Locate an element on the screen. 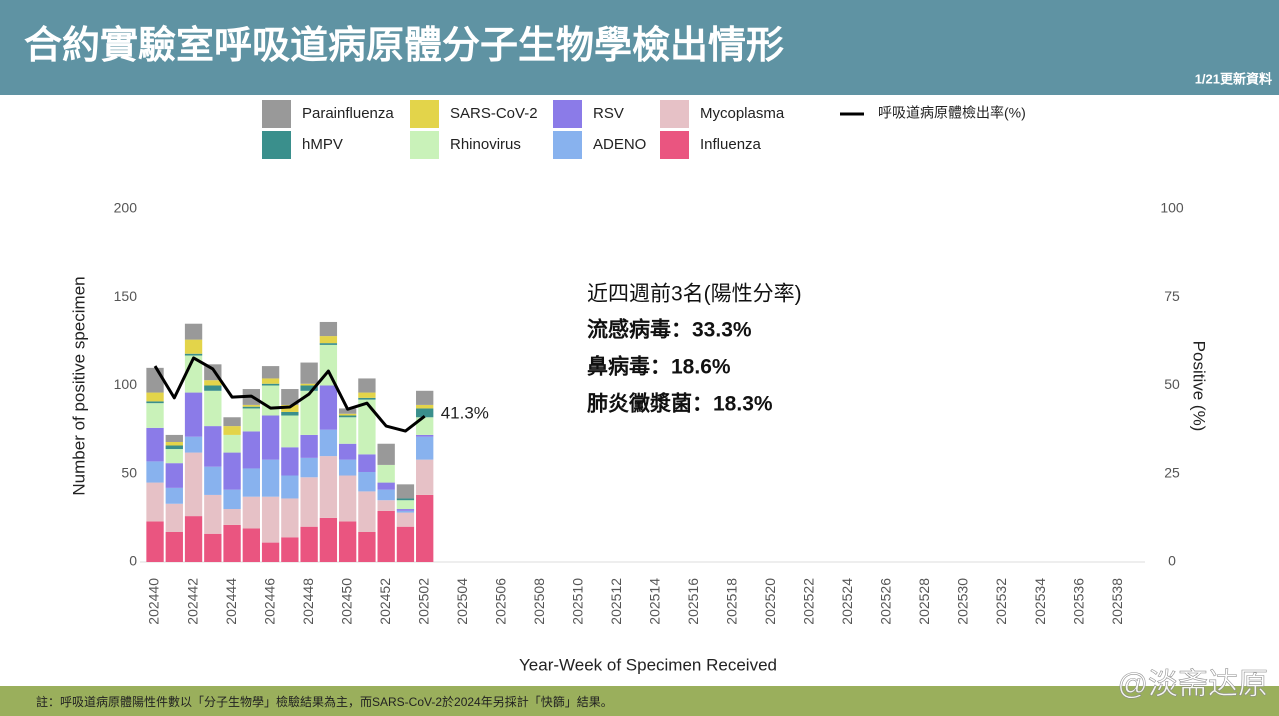 The width and height of the screenshot is (1279, 716). annotation-line: 肺炎黴漿菌：18.3% is located at coordinates (680, 404).